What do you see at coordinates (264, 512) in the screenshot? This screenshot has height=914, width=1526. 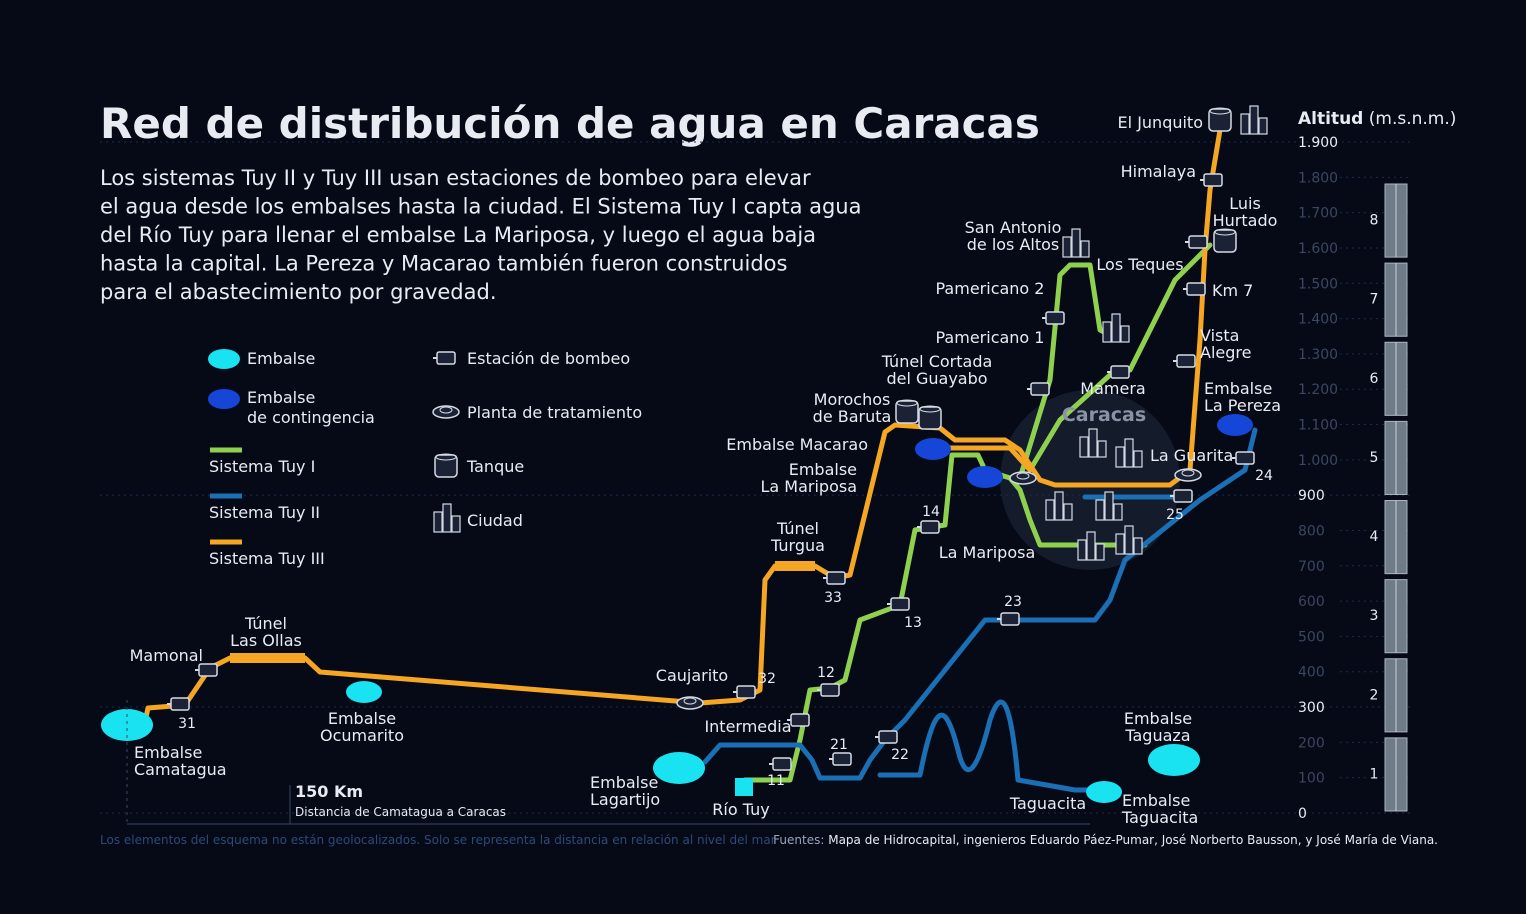 I see `legend-label: Sistema Tuy II` at bounding box center [264, 512].